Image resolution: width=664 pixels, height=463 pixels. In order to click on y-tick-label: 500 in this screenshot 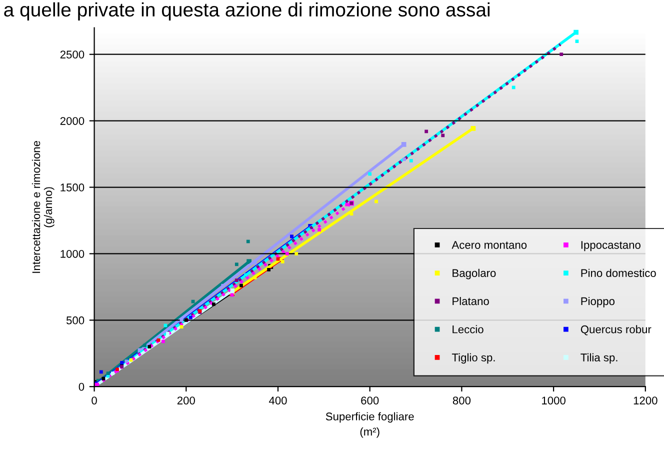, I will do `click(75, 320)`.